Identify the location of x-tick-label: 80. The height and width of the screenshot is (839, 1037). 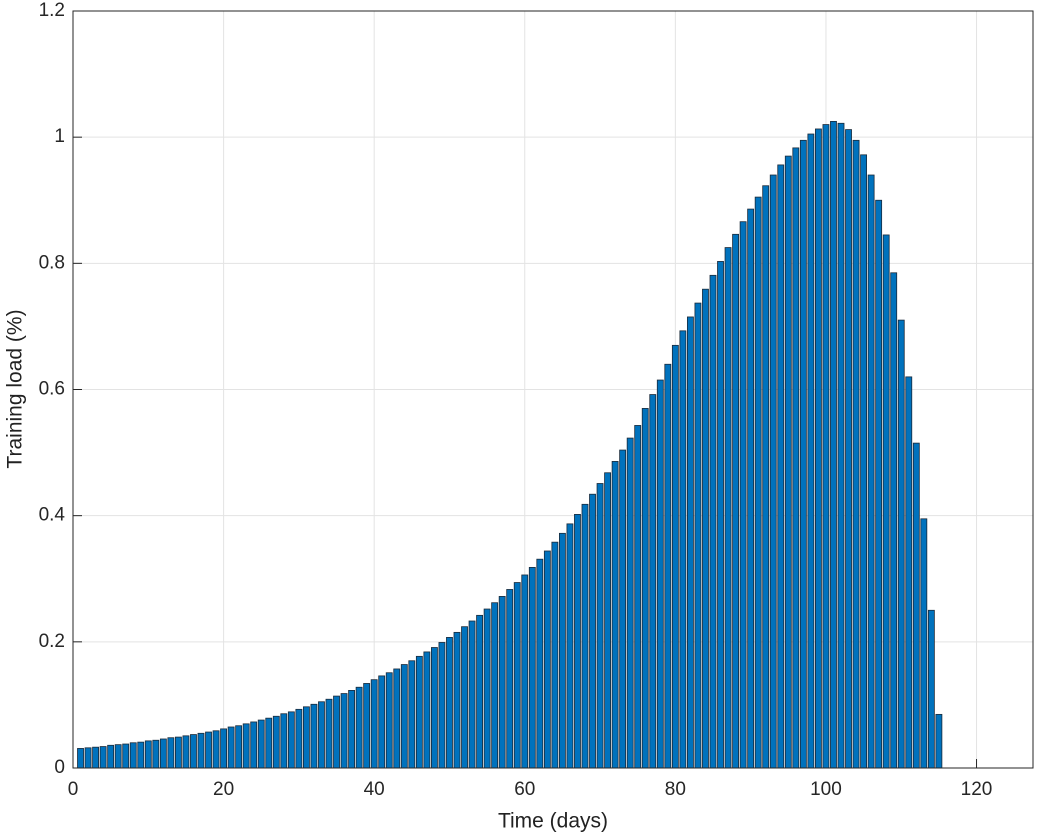
(675, 789).